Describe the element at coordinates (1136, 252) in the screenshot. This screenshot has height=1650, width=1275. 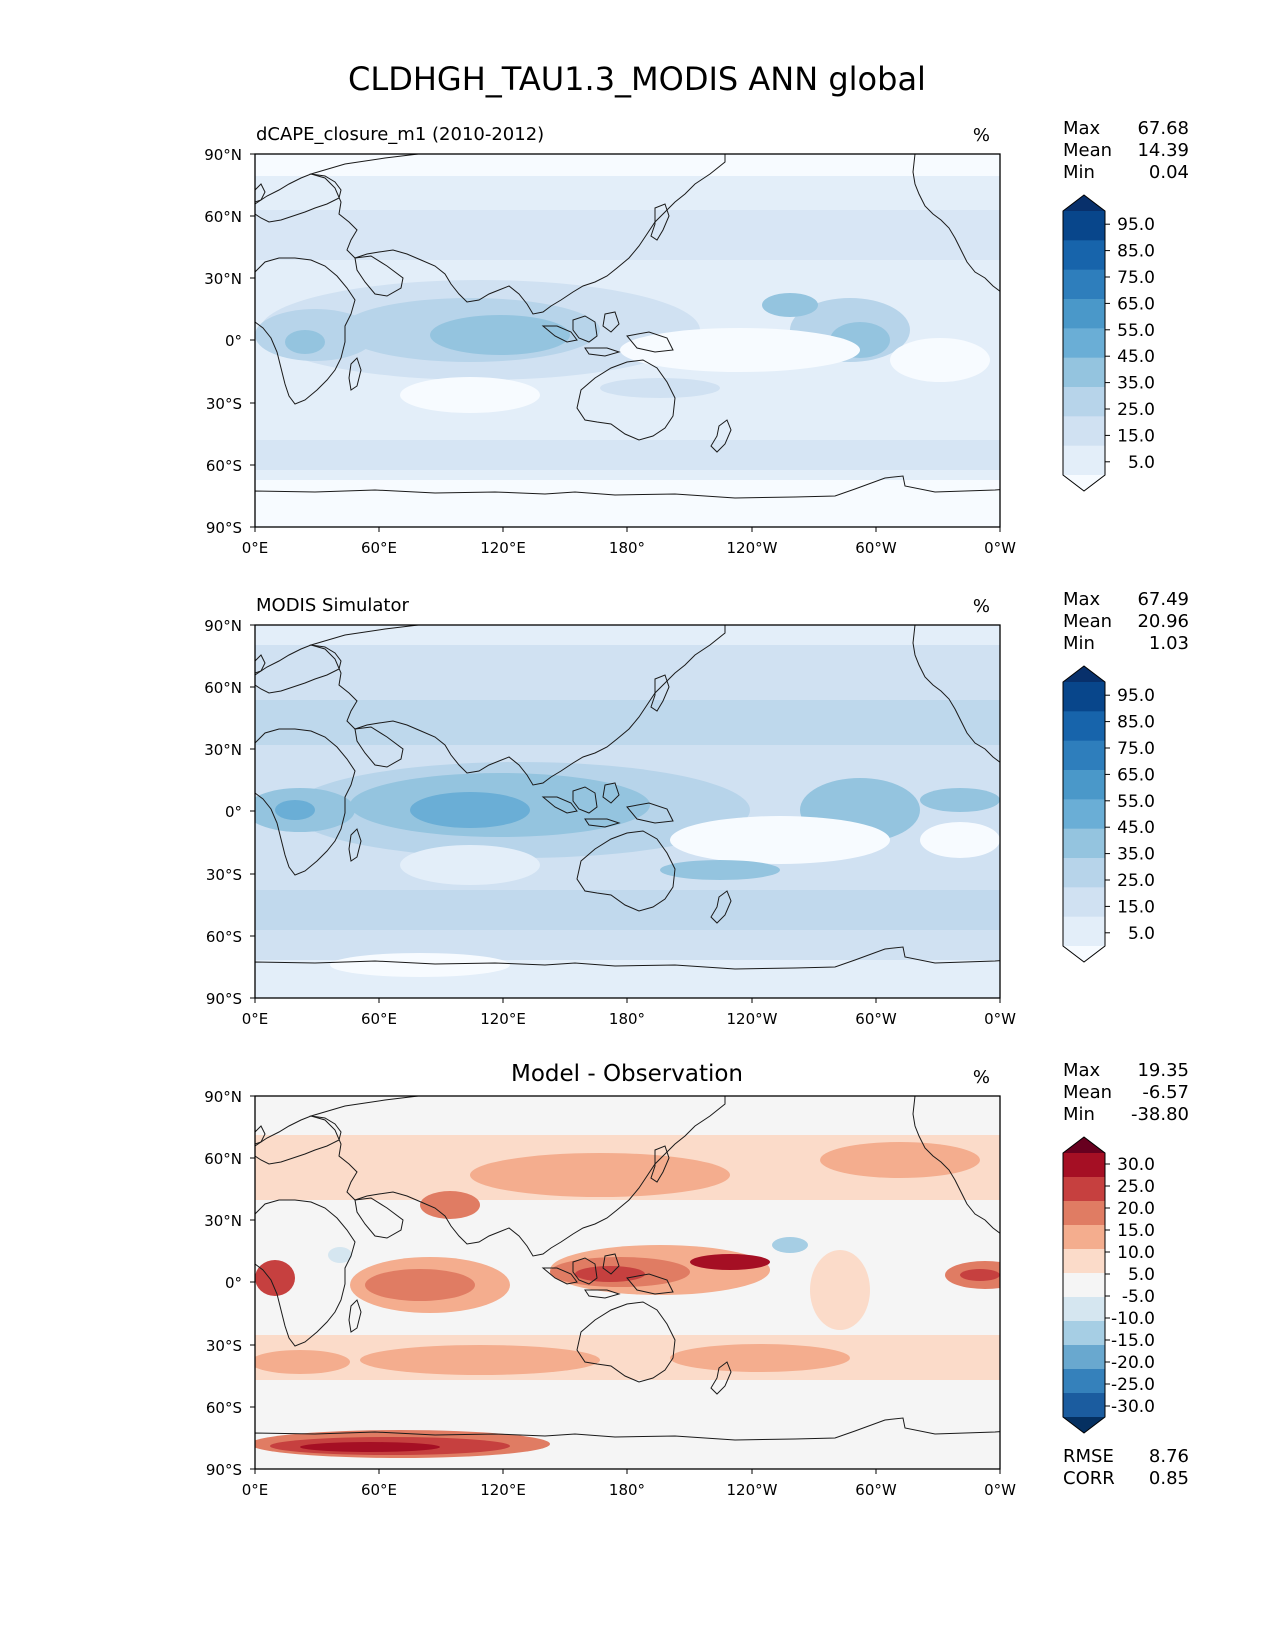
I see `colorbar-tick-label: 85.0` at that location.